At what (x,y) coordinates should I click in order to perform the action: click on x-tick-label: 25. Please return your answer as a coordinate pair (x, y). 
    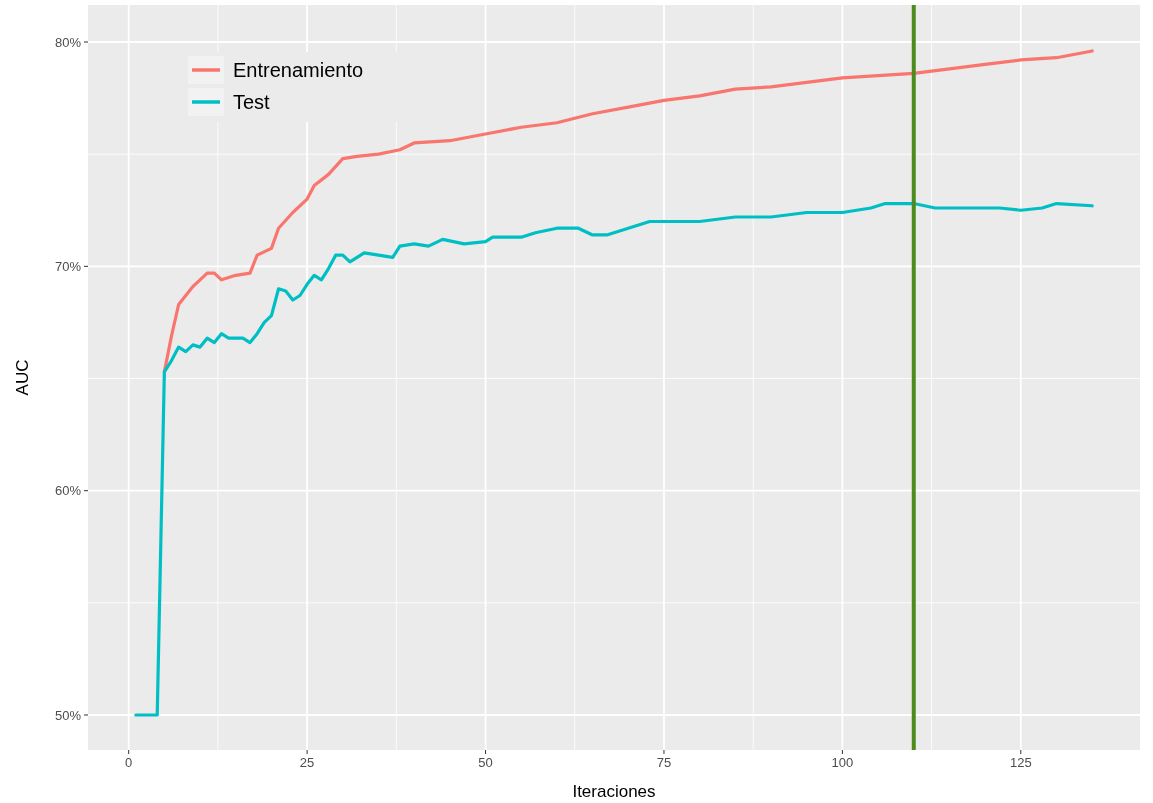
    Looking at the image, I should click on (307, 762).